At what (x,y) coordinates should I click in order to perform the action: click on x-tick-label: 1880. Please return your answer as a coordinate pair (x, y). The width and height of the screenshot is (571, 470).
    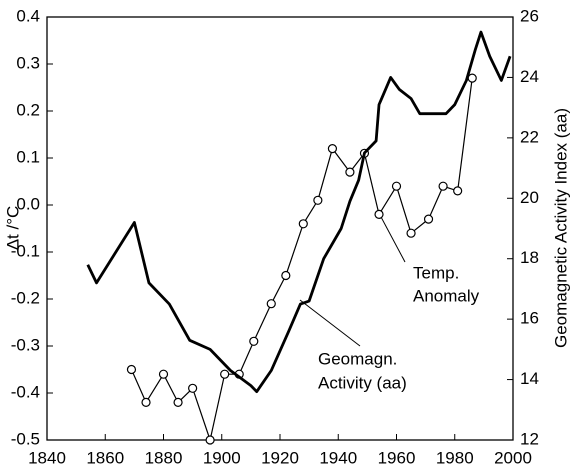
    Looking at the image, I should click on (164, 457).